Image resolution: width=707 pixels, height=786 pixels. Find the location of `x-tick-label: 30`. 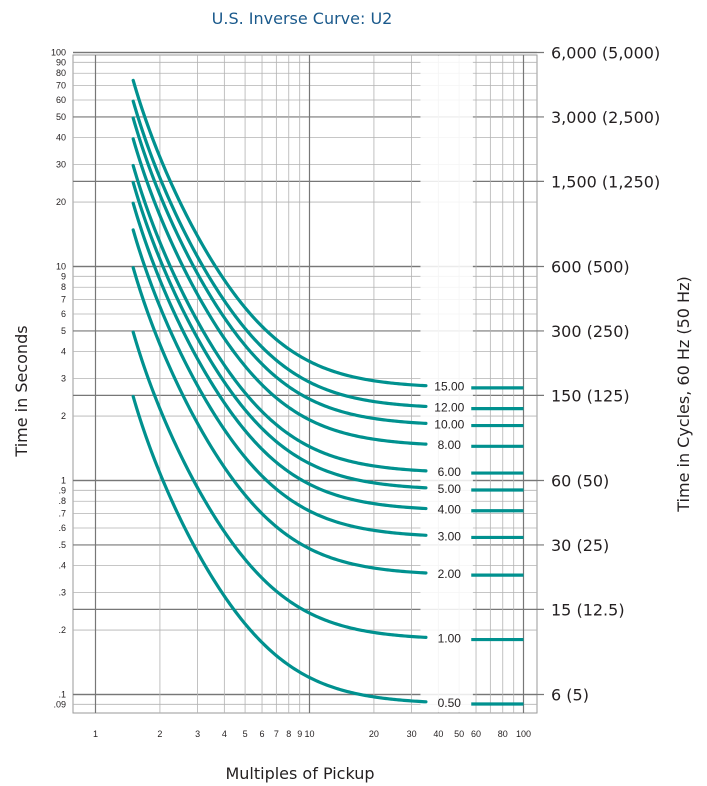

x-tick-label: 30 is located at coordinates (412, 734).